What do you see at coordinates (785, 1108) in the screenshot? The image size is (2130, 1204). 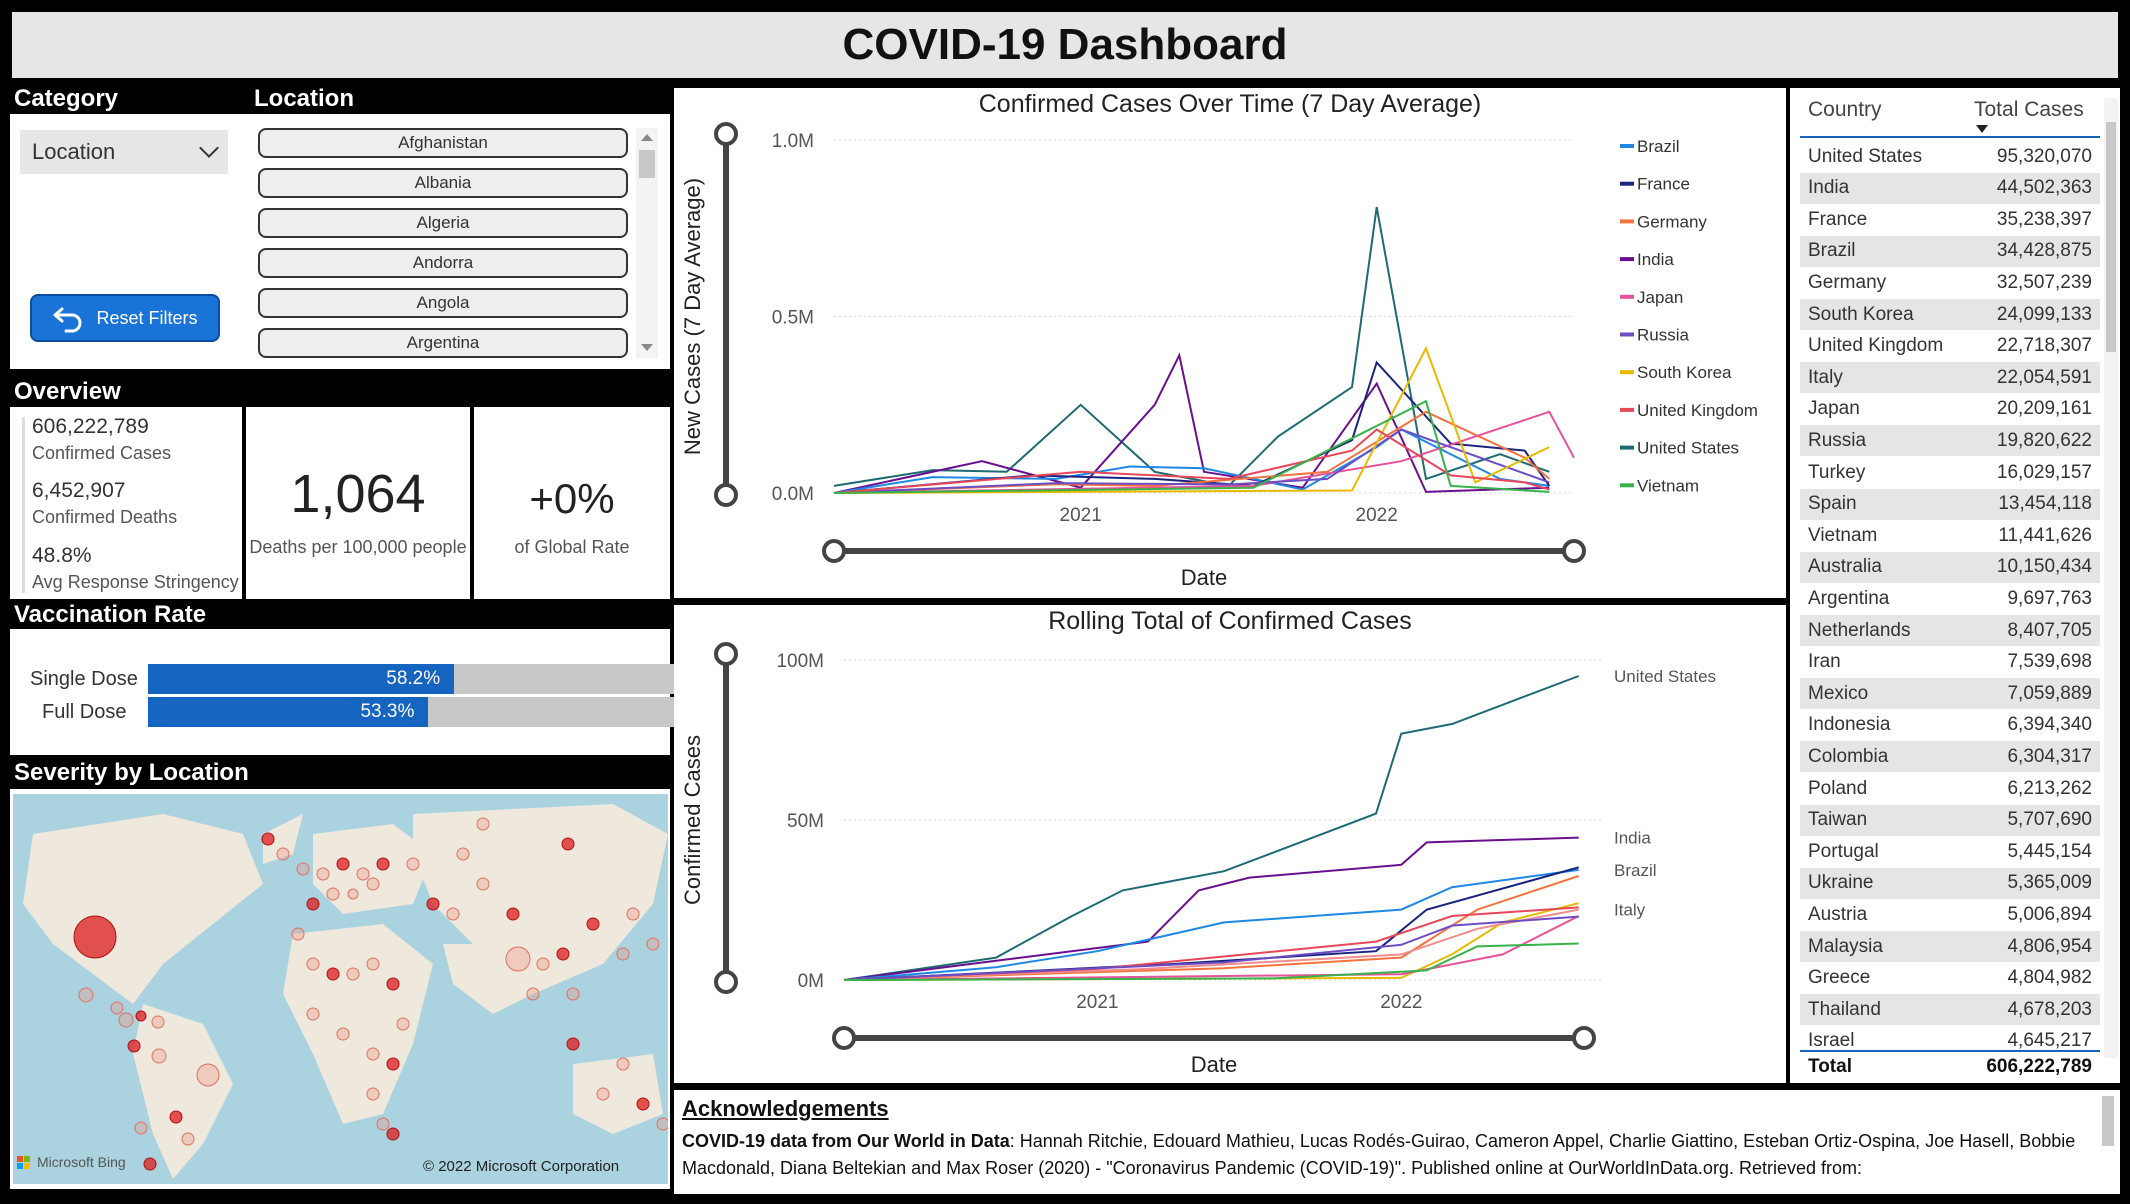 I see `acknowledgements-heading: Acknowledgements` at bounding box center [785, 1108].